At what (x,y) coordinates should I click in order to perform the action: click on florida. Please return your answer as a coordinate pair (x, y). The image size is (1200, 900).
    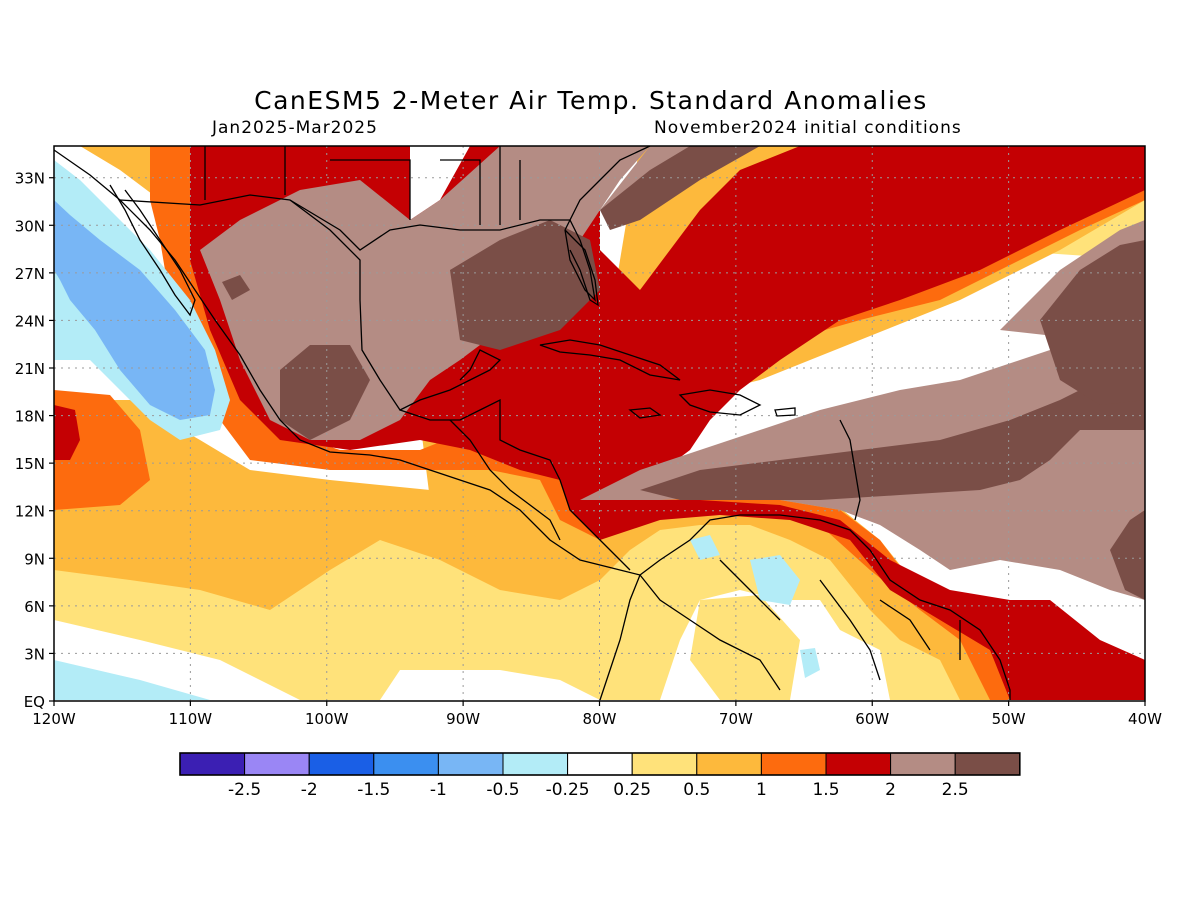
    Looking at the image, I should click on (581, 268).